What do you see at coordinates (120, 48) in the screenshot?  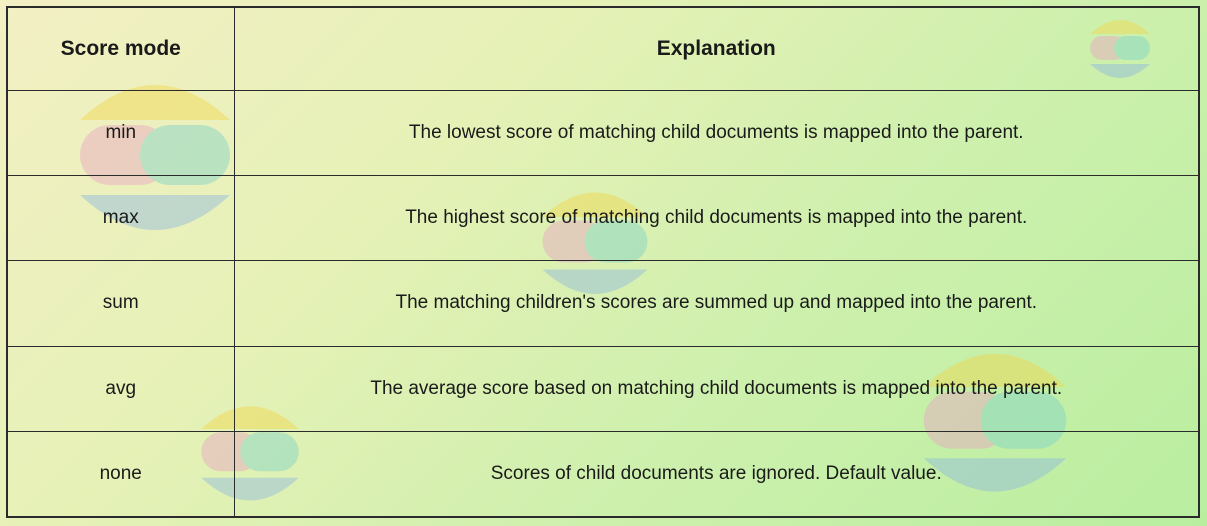 I see `column-header-score-mode: Score mode` at bounding box center [120, 48].